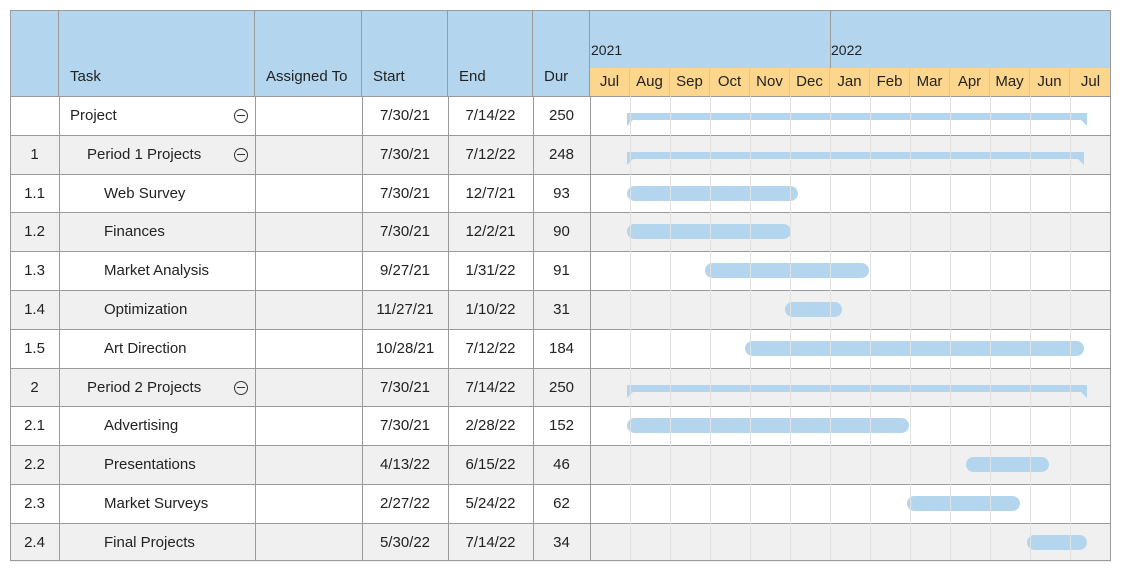  Describe the element at coordinates (561, 53) in the screenshot. I see `header-dur: Dur` at that location.